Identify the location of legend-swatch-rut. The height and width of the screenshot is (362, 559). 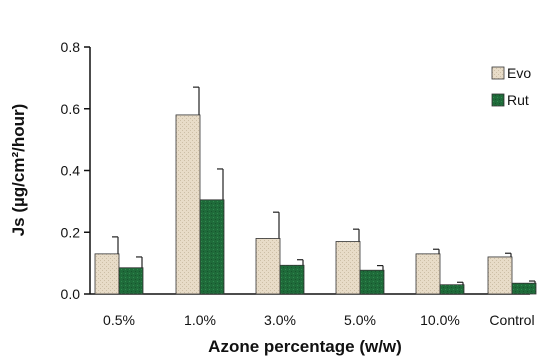
(498, 100).